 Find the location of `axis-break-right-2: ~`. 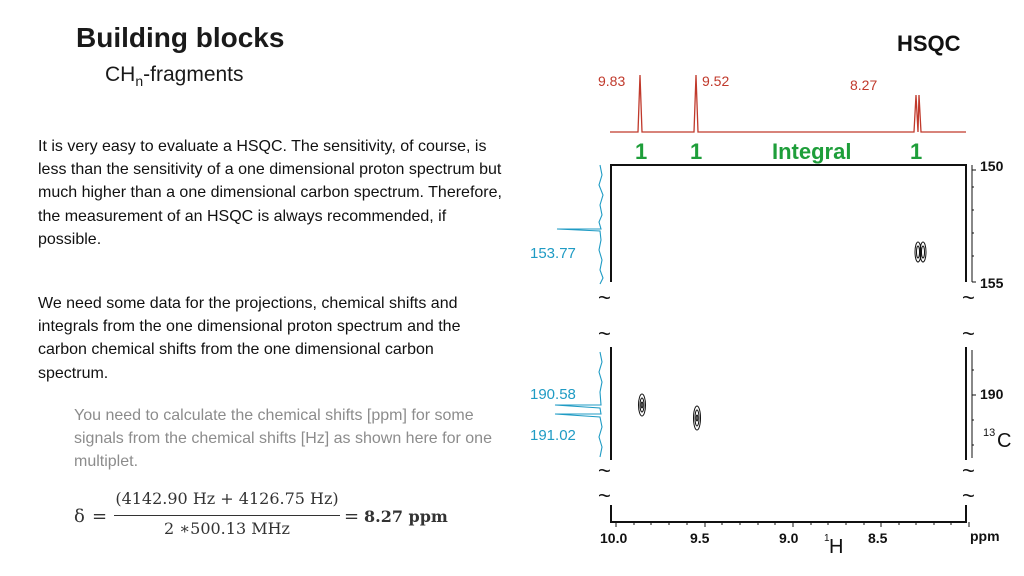

axis-break-right-2: ~ is located at coordinates (968, 333).